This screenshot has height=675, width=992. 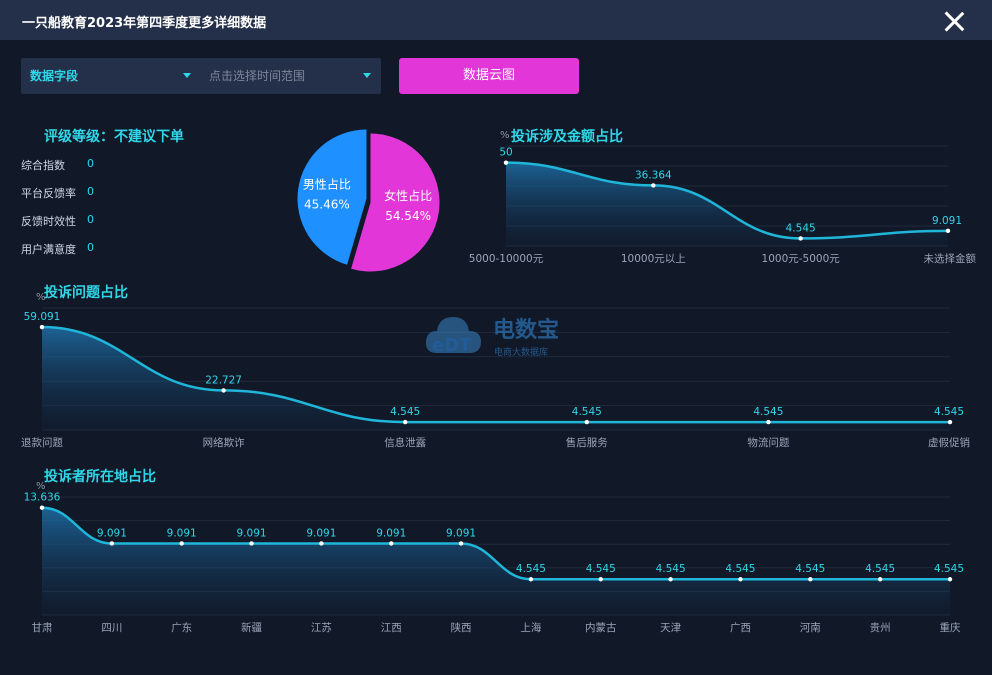 What do you see at coordinates (949, 442) in the screenshot?
I see `x-tick-label: 虚假促销` at bounding box center [949, 442].